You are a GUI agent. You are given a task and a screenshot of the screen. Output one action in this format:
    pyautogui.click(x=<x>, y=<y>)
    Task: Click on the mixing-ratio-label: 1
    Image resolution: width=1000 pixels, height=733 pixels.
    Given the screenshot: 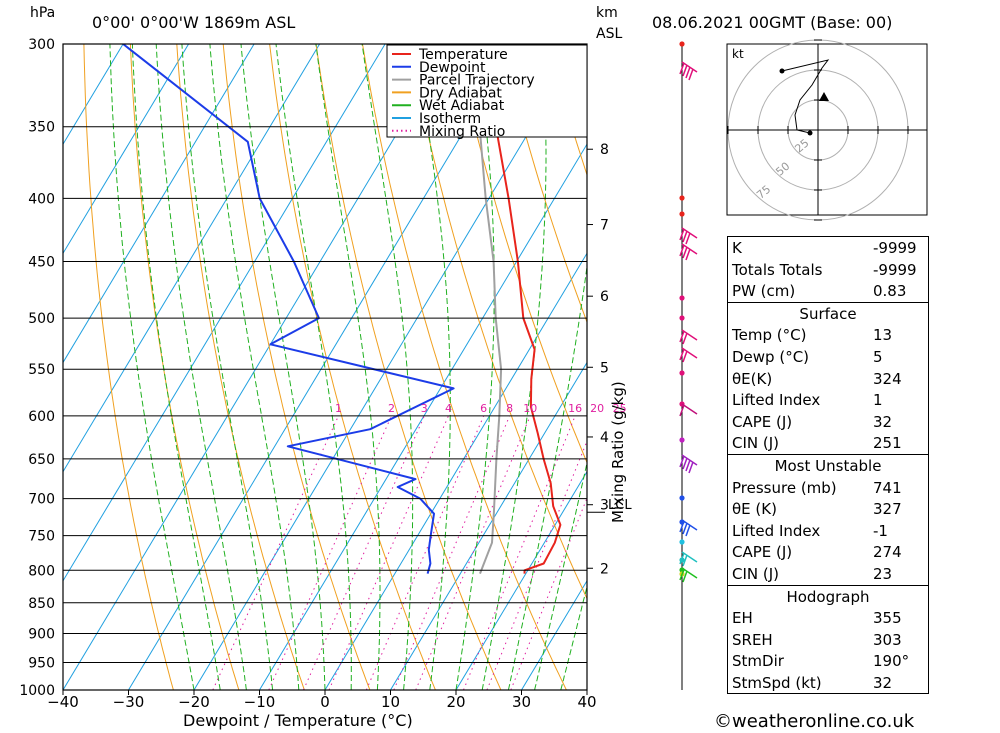 What is the action you would take?
    pyautogui.click(x=338, y=408)
    